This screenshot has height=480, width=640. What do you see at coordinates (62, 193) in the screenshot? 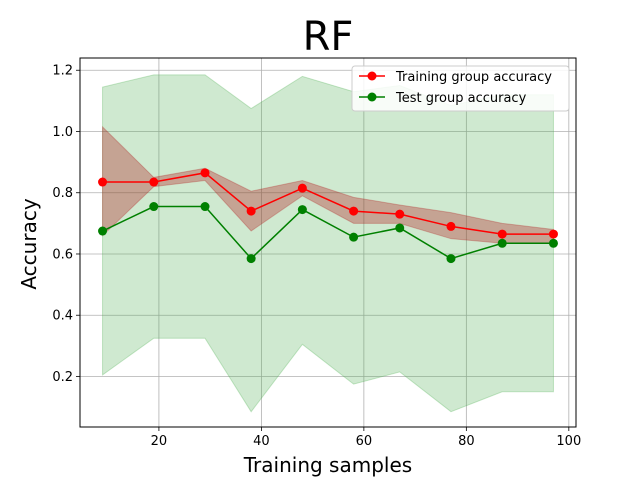
I see `y-tick-label: 0.8` at bounding box center [62, 193].